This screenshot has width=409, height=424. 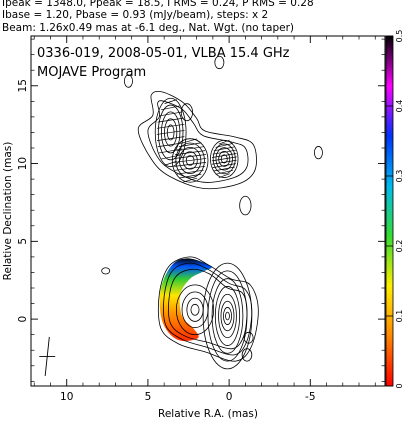 I want to click on core-contour, so click(x=227, y=316).